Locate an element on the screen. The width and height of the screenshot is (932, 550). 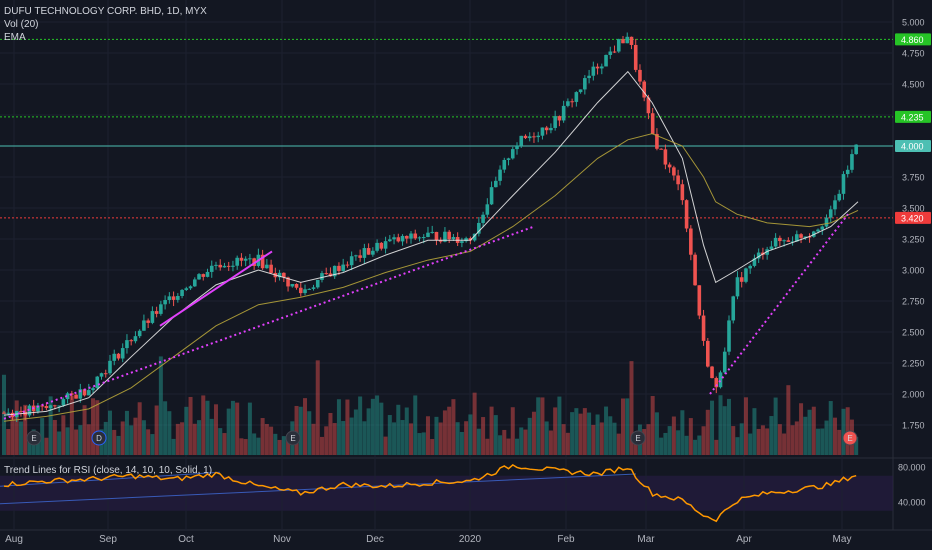
x-tick-label: Apr is located at coordinates (744, 539).